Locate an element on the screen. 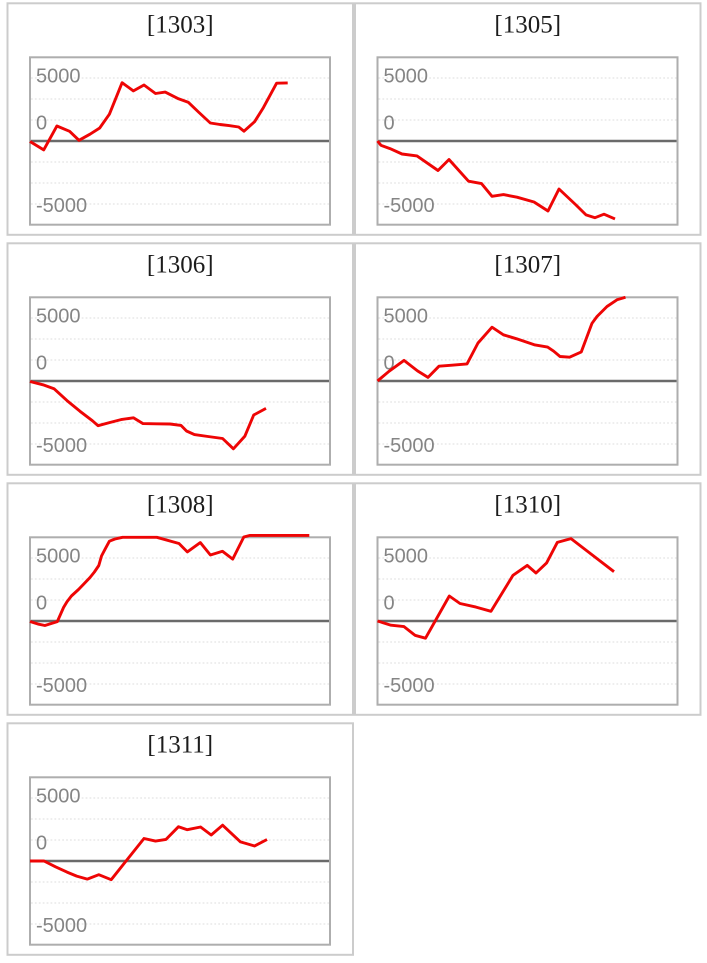 Image resolution: width=707 pixels, height=963 pixels. svg-text: [1306] is located at coordinates (180, 264).